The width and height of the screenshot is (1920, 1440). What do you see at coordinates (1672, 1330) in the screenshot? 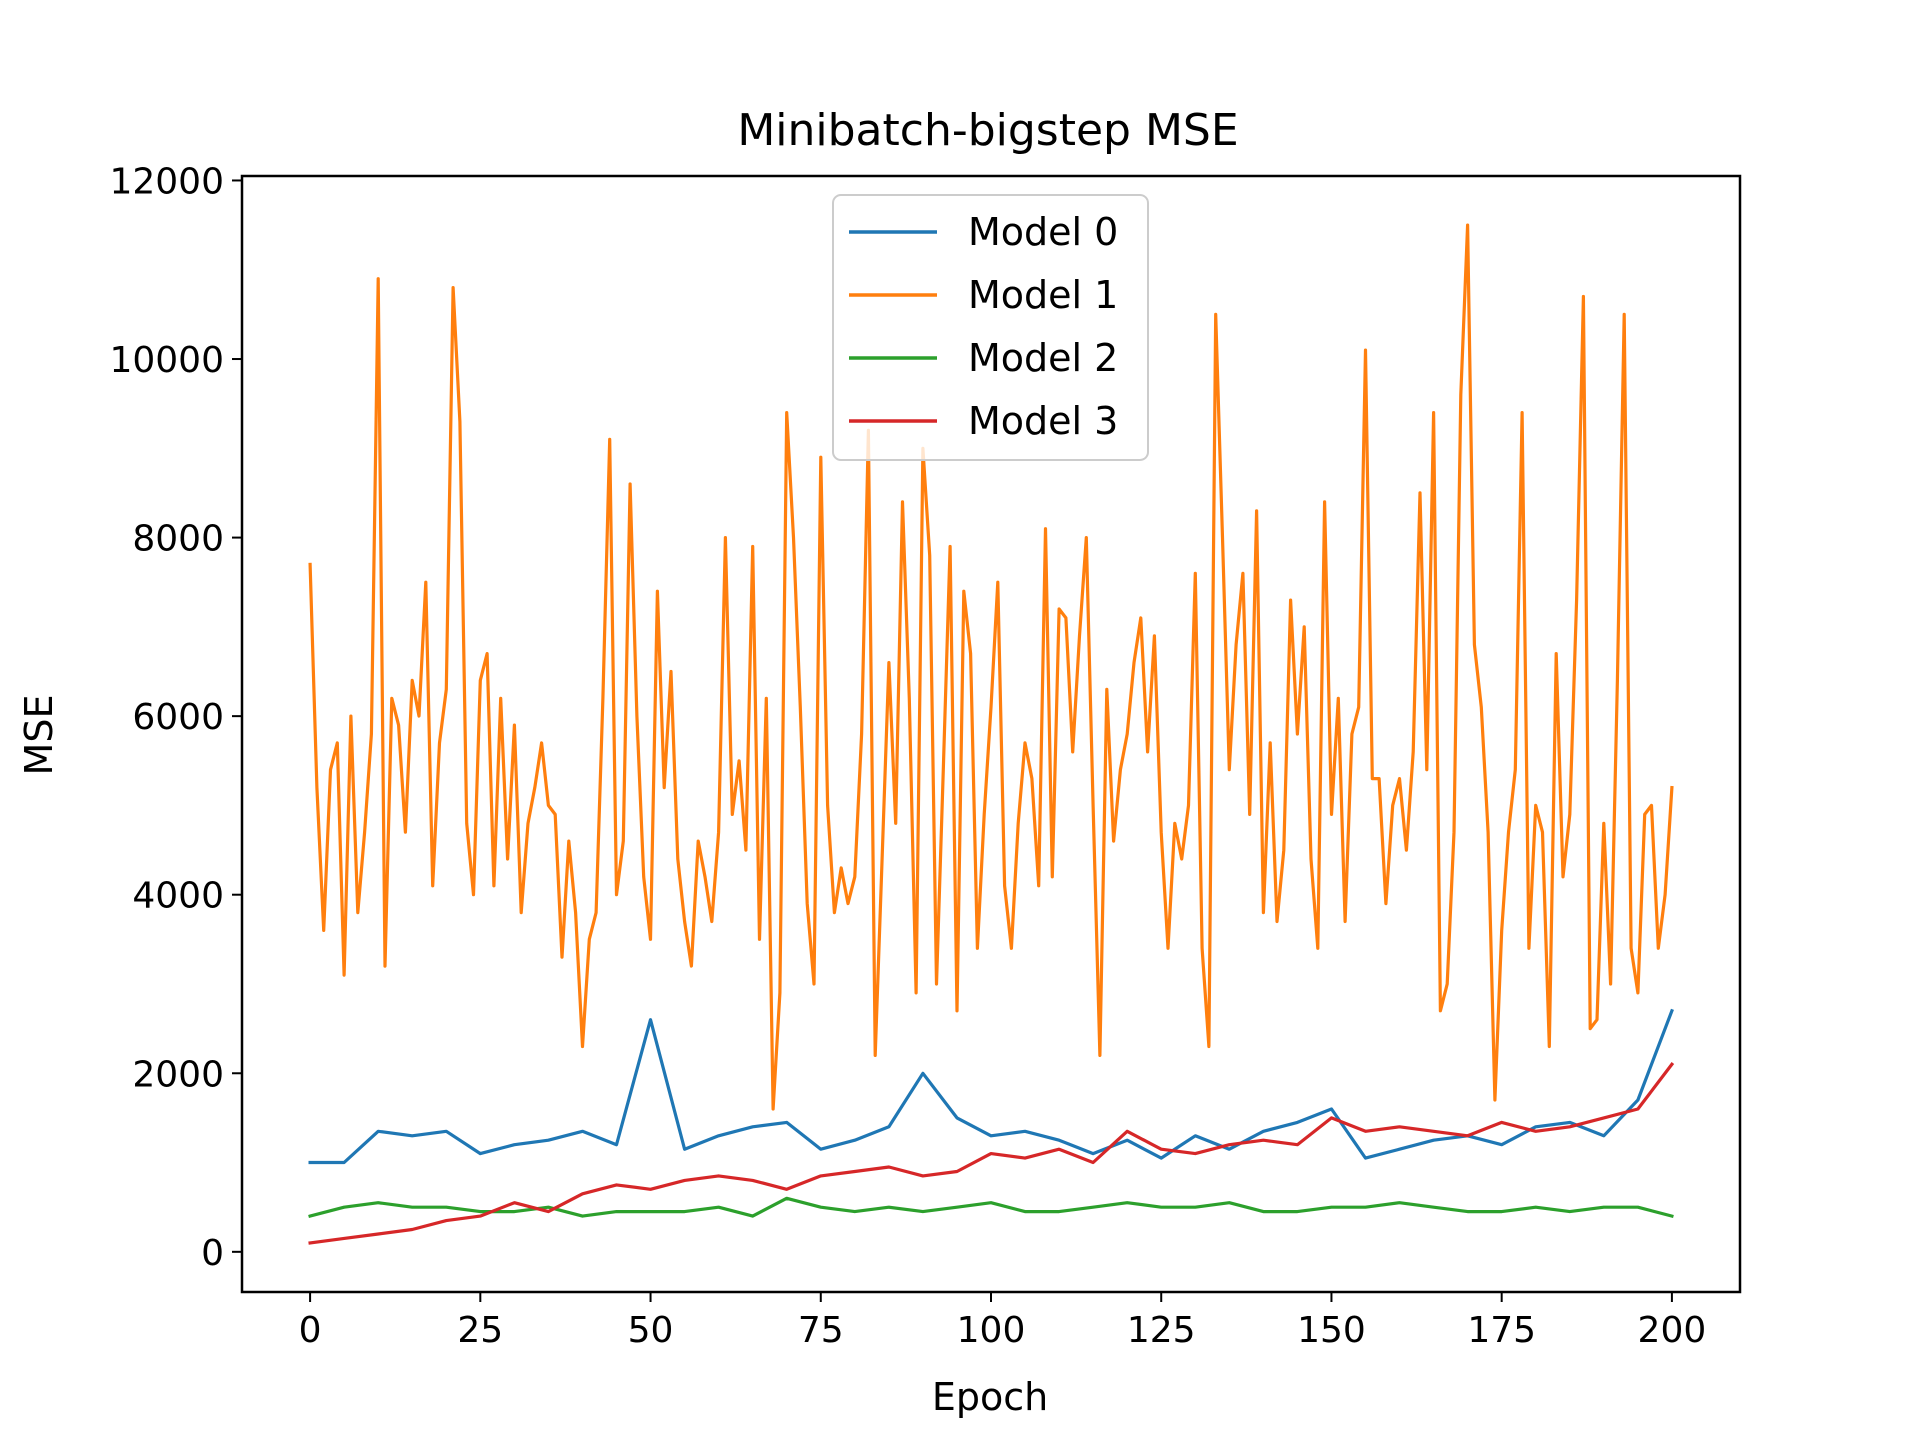
I see `x-tick-label: 200` at bounding box center [1672, 1330].